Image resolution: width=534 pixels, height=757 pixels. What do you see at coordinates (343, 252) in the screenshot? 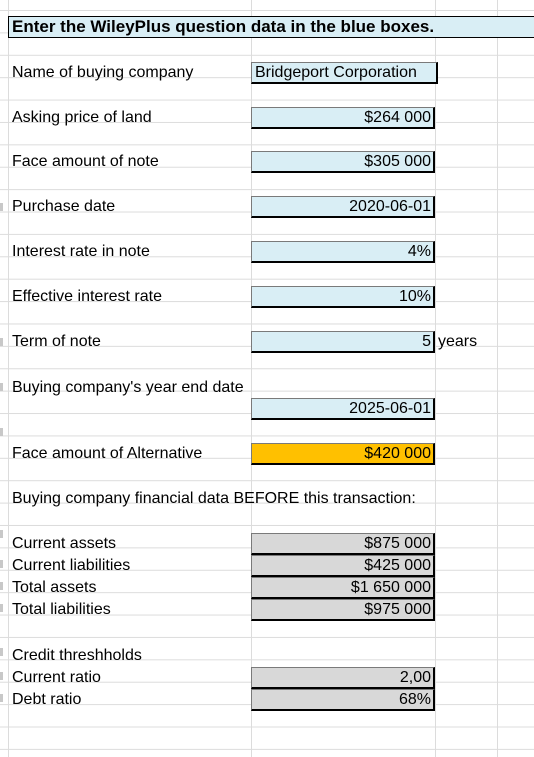
I see `interest-rate-input: 4%` at bounding box center [343, 252].